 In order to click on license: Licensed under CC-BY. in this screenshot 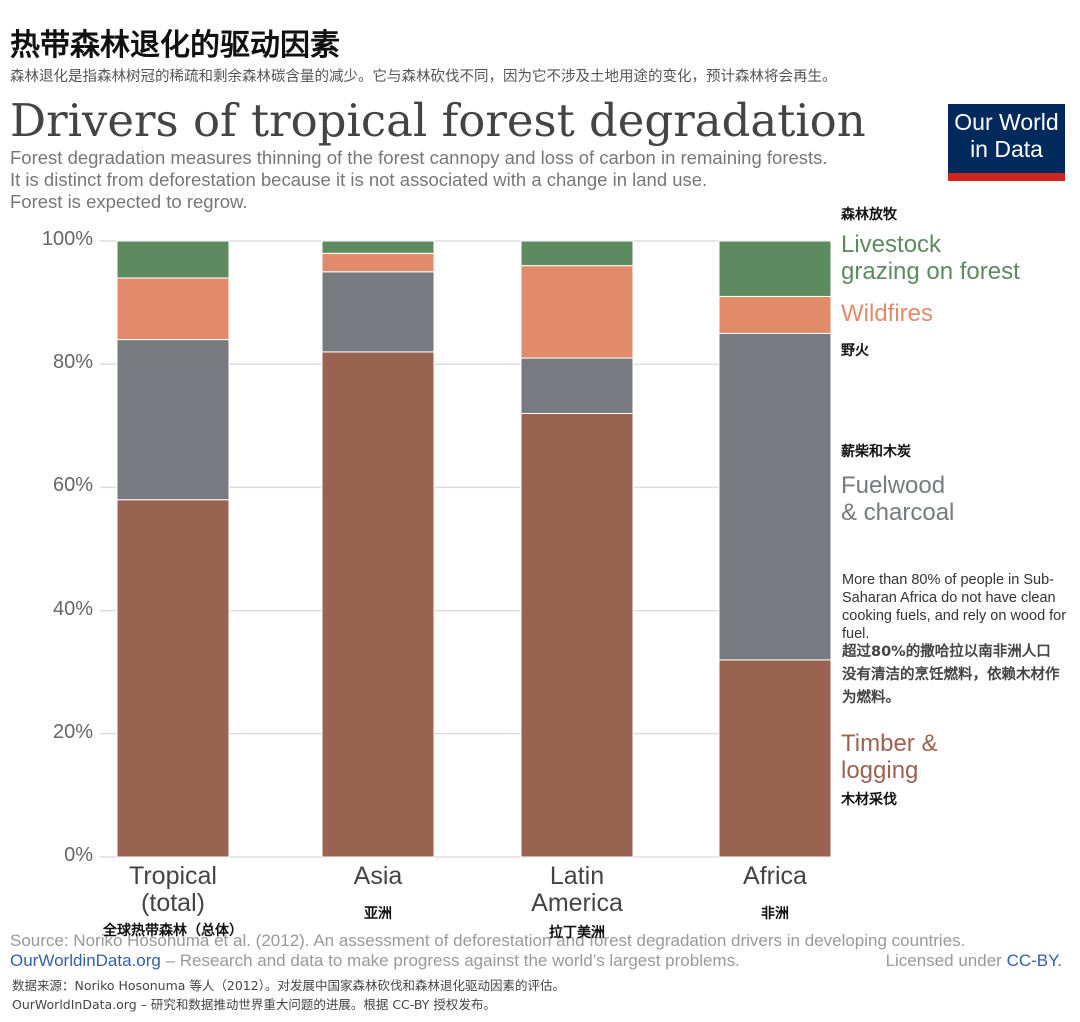, I will do `click(974, 961)`.